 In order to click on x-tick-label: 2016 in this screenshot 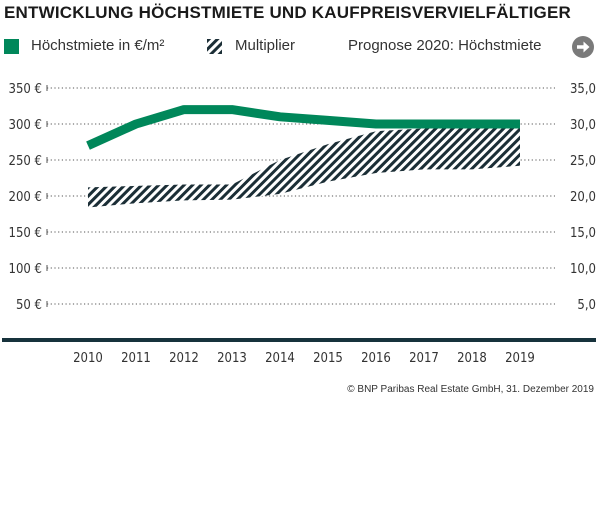, I will do `click(376, 358)`.